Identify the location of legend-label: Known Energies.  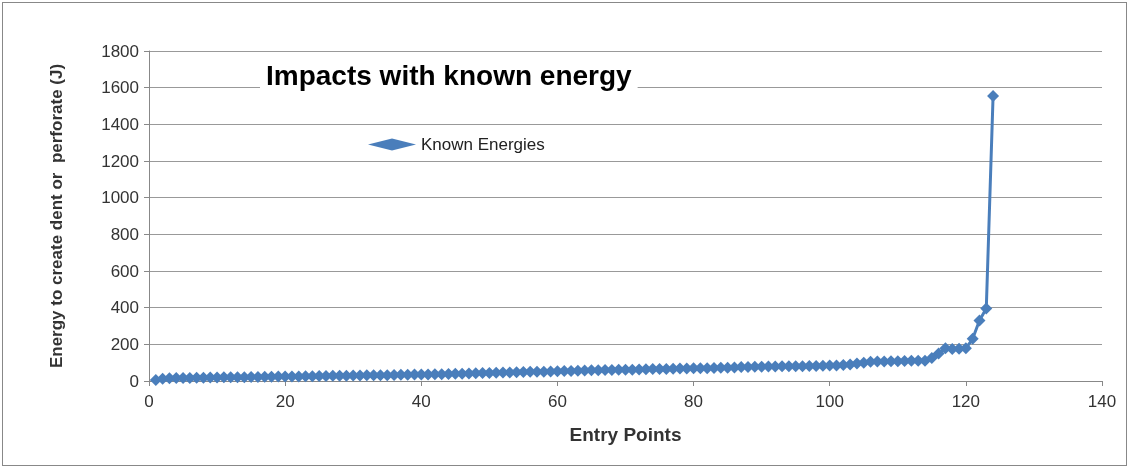
(483, 144).